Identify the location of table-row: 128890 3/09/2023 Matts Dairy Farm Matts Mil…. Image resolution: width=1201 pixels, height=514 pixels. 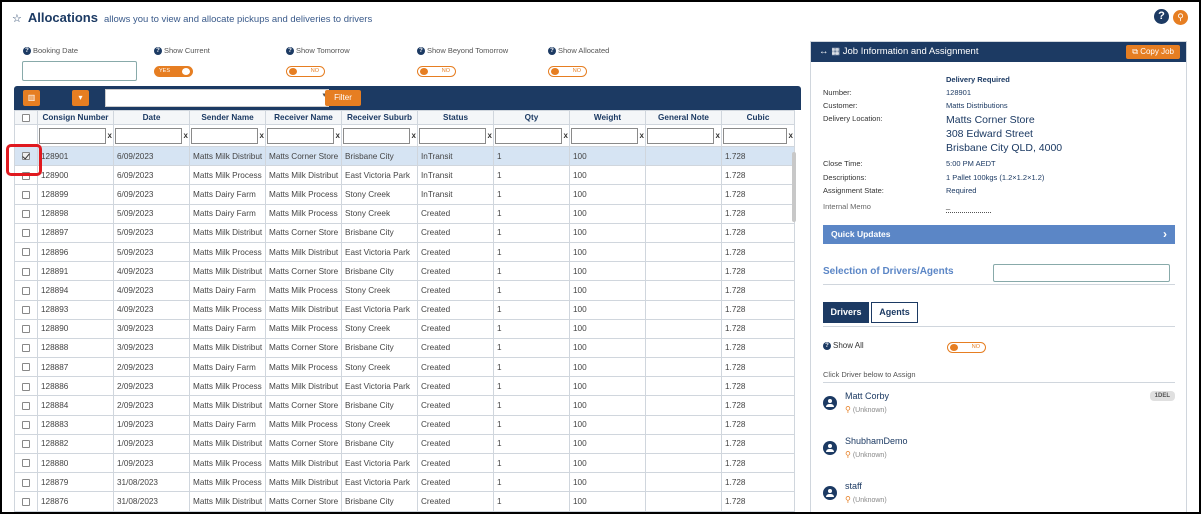
(404, 328).